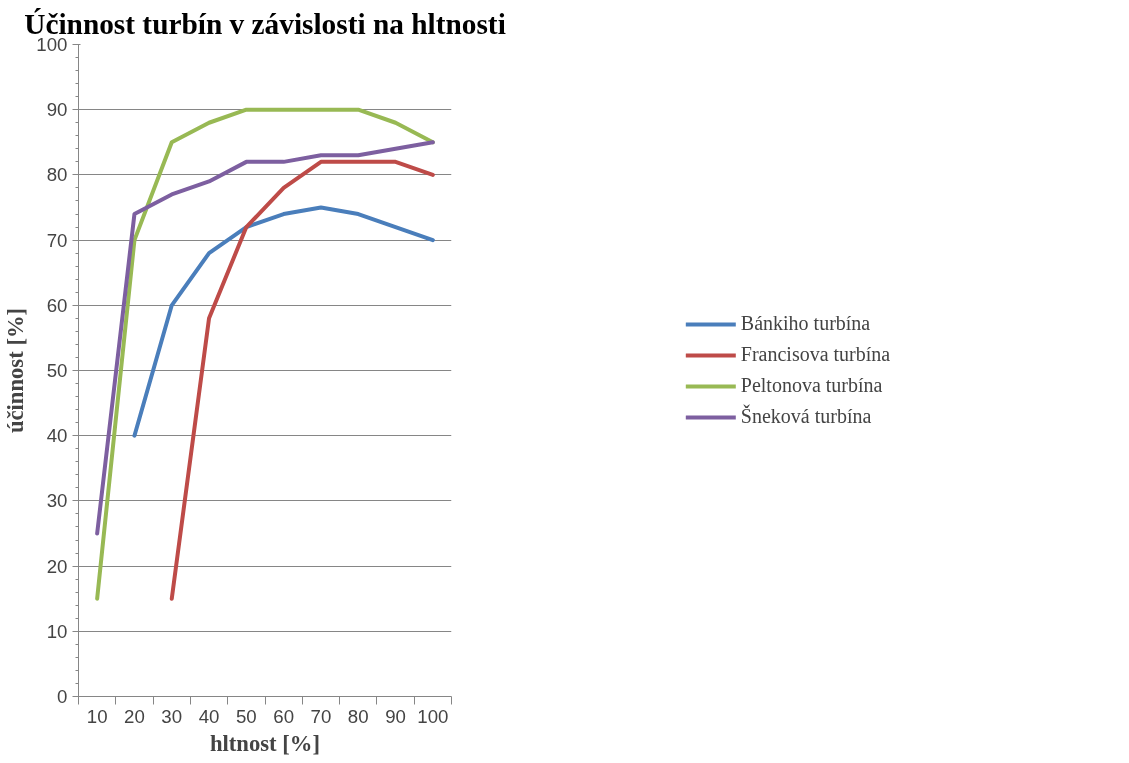 The width and height of the screenshot is (1129, 763). Describe the element at coordinates (284, 716) in the screenshot. I see `x-tick-label: 60` at that location.